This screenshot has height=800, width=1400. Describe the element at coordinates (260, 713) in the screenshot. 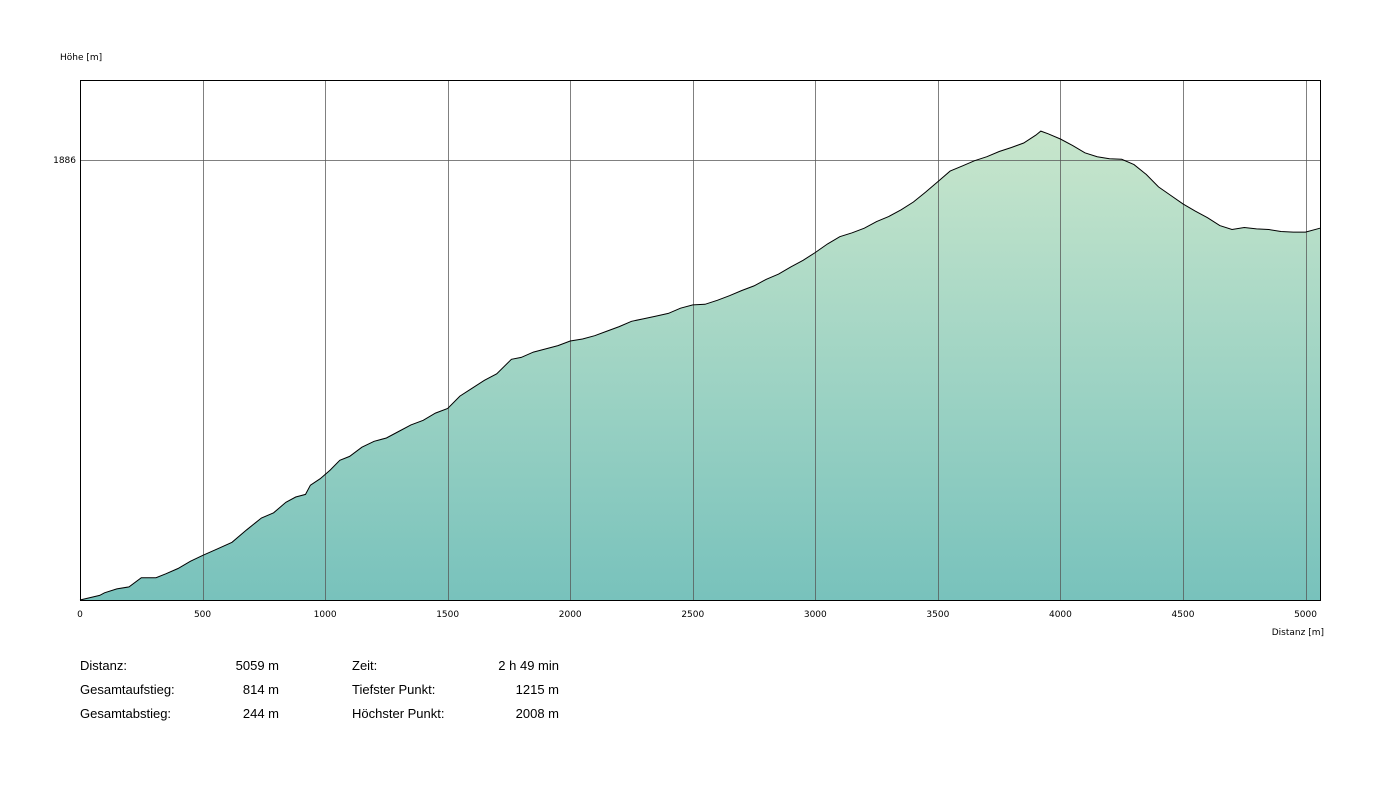

I see `stat-value: 244 m` at that location.